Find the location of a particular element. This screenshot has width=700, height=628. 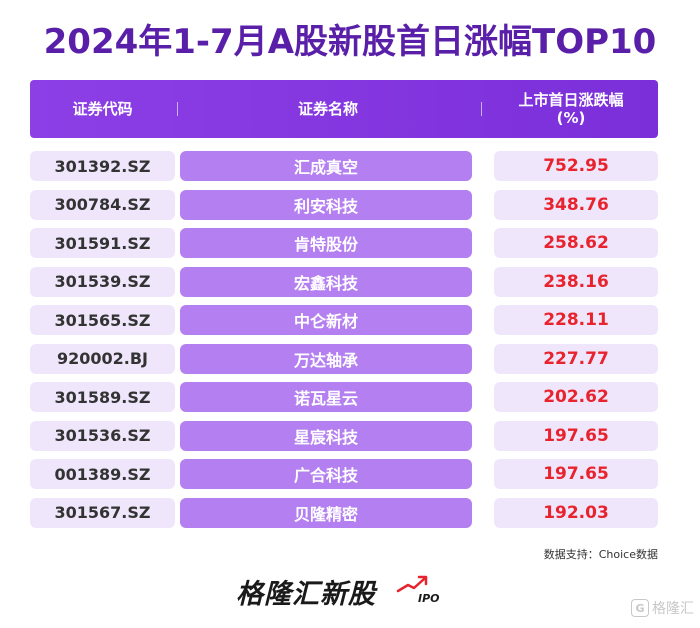

cell-name: 利安科技 is located at coordinates (326, 204).